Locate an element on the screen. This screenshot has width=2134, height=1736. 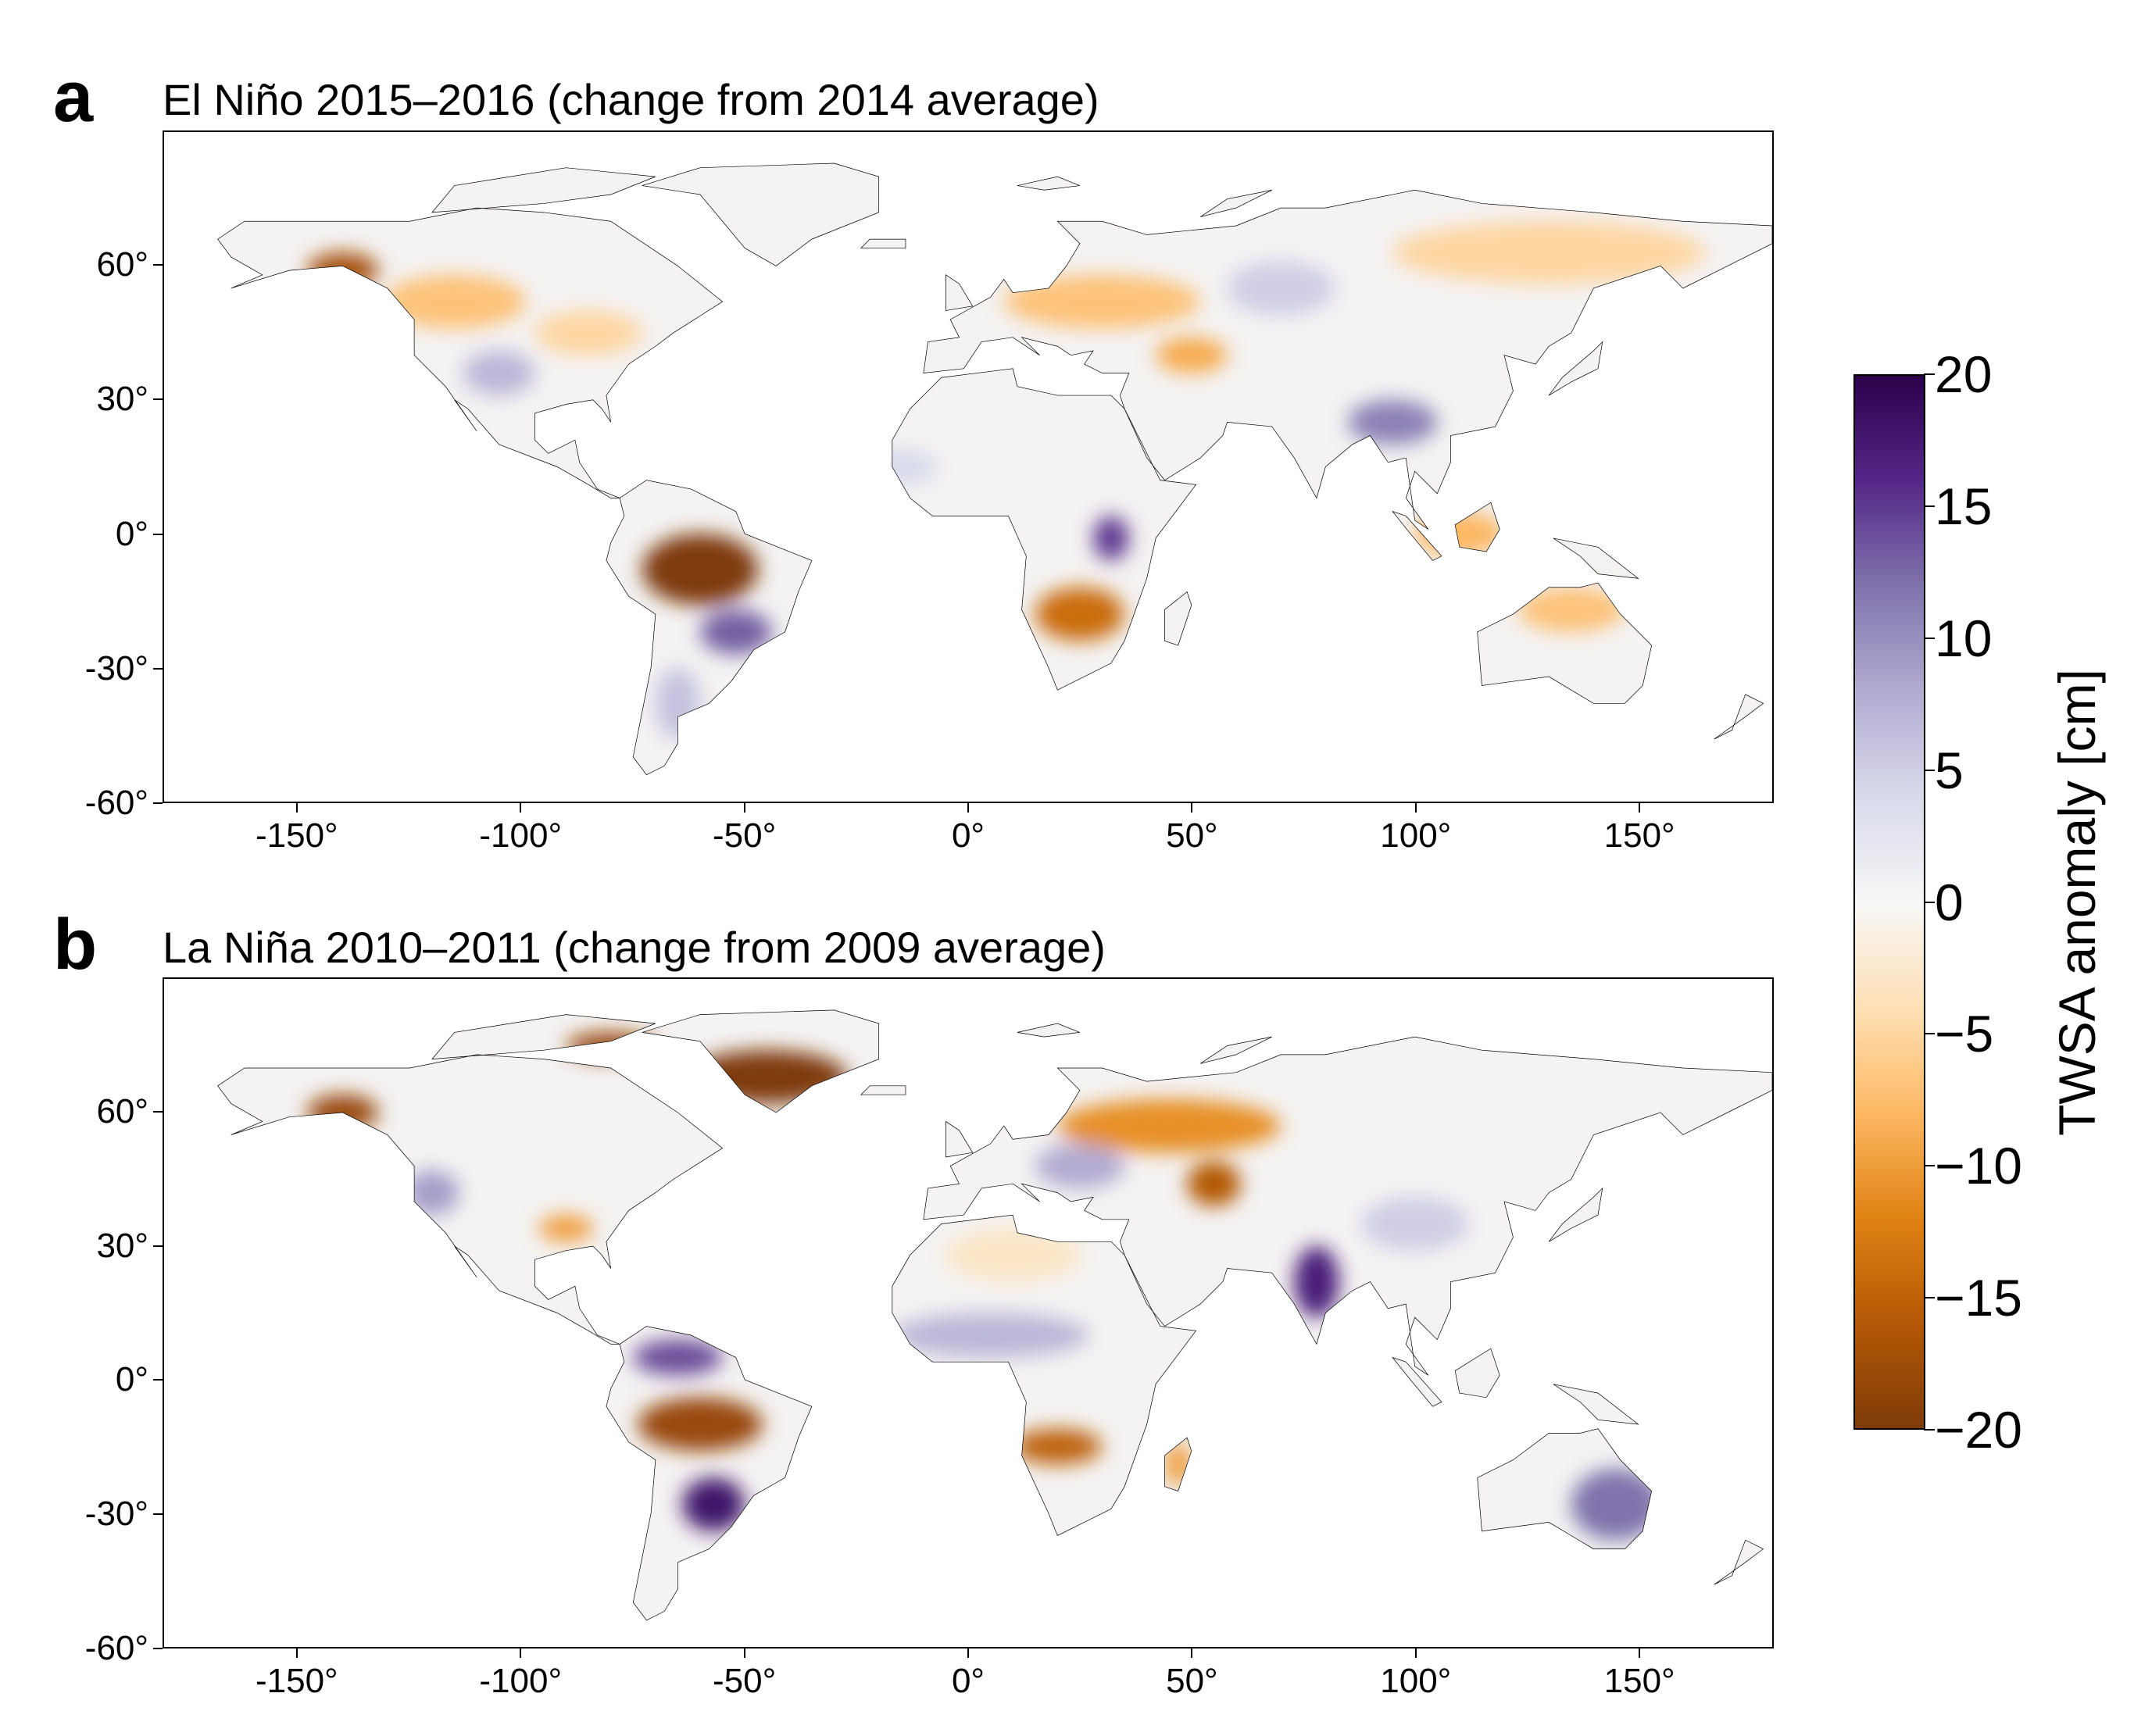
panel-a-letter: a is located at coordinates (73, 97).